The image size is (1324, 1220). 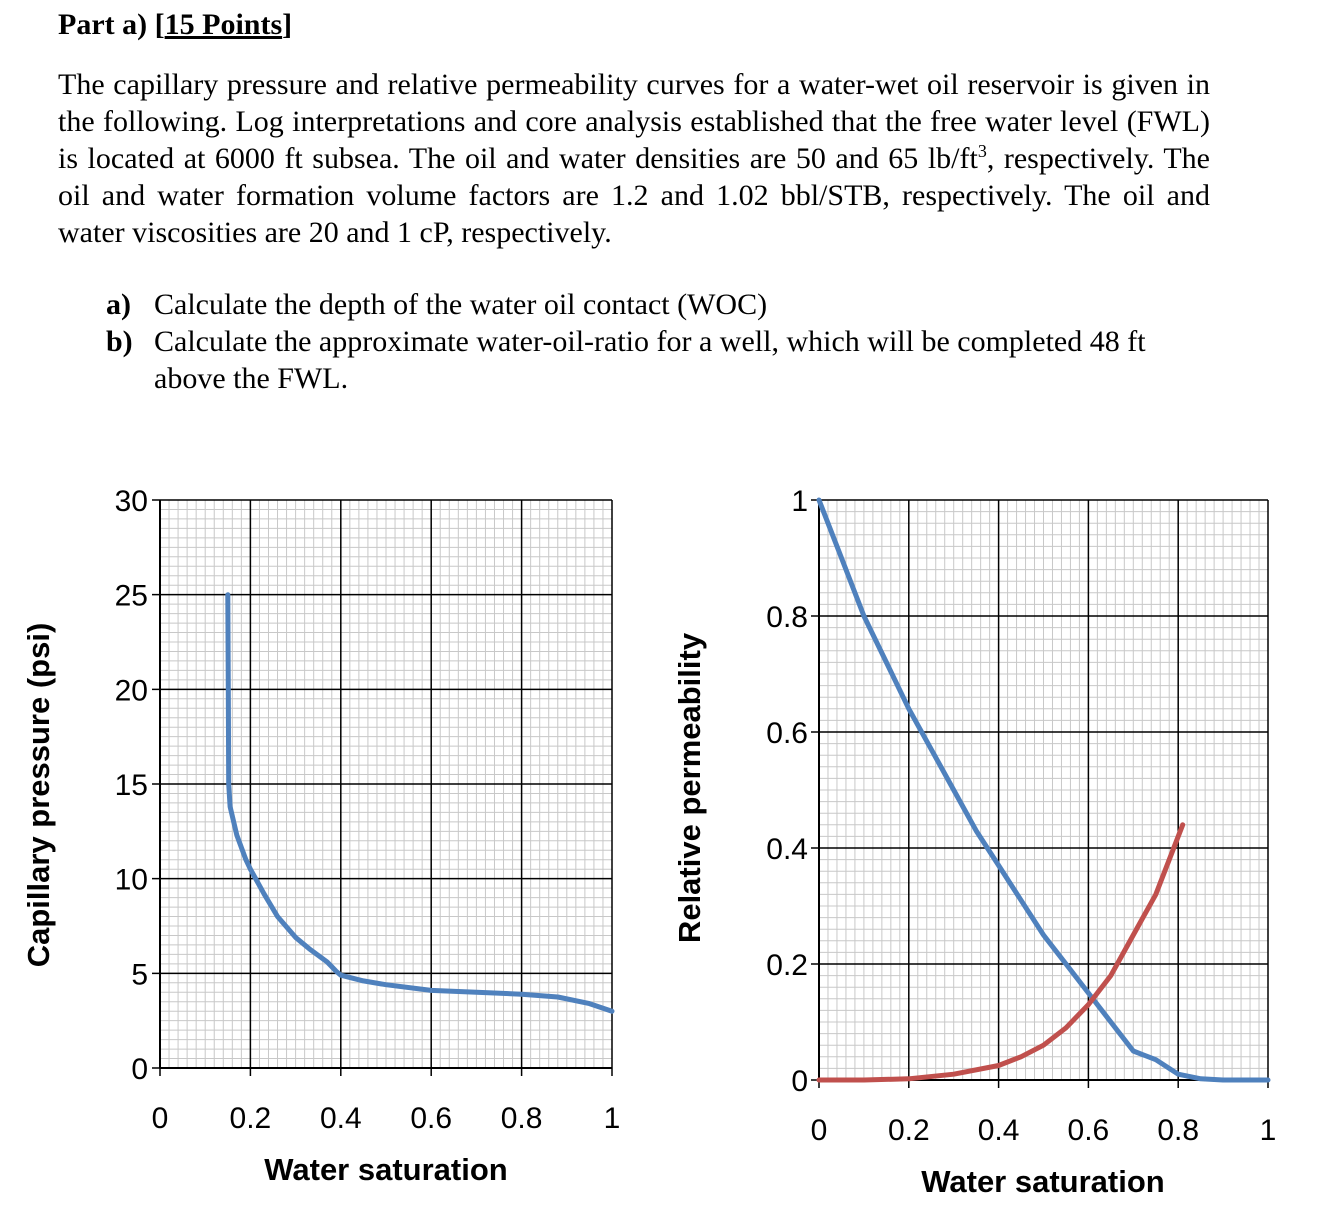 What do you see at coordinates (111, 24) in the screenshot?
I see `heading-prefix: Part a) [` at bounding box center [111, 24].